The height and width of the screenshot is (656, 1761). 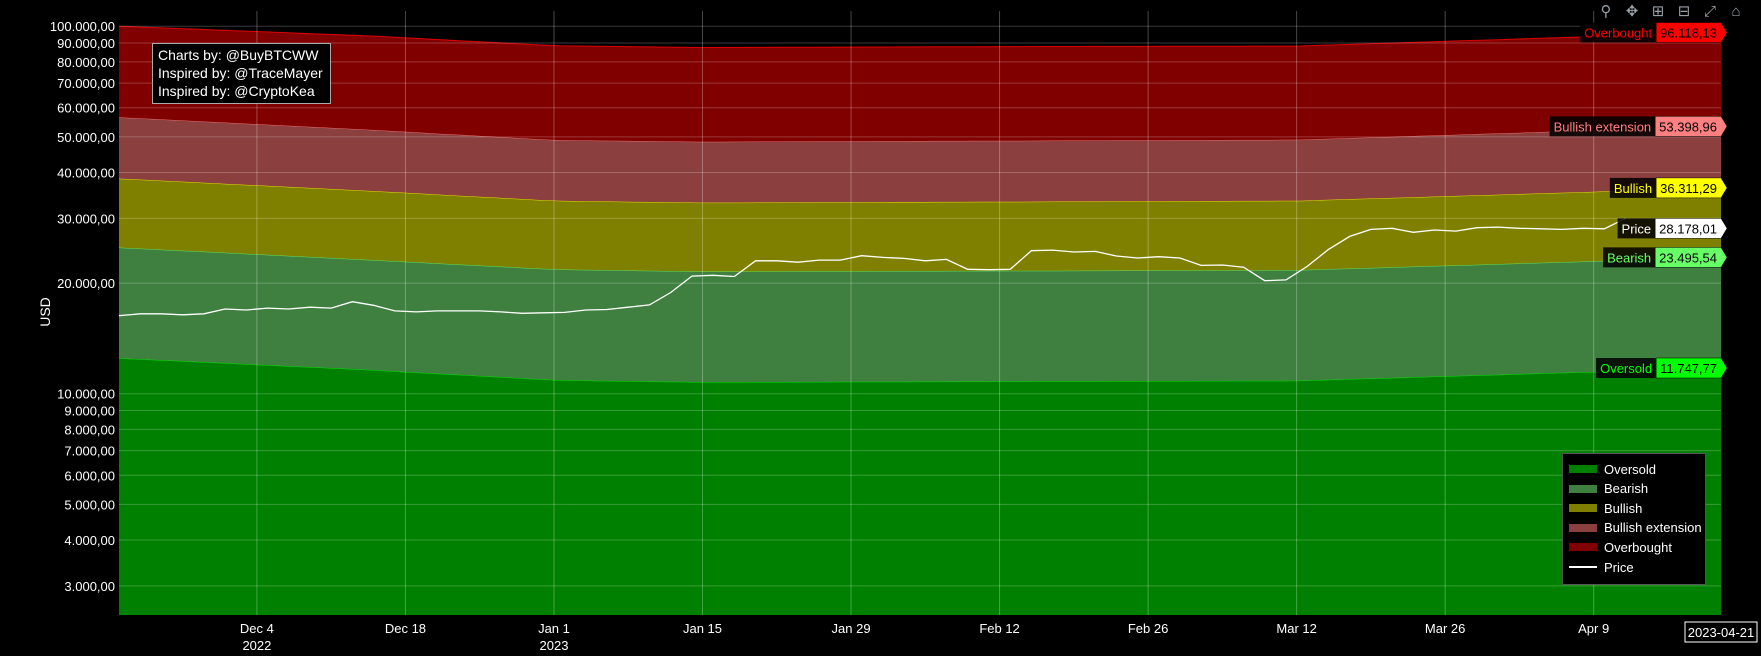 I want to click on y-axis-label: USD, so click(x=45, y=312).